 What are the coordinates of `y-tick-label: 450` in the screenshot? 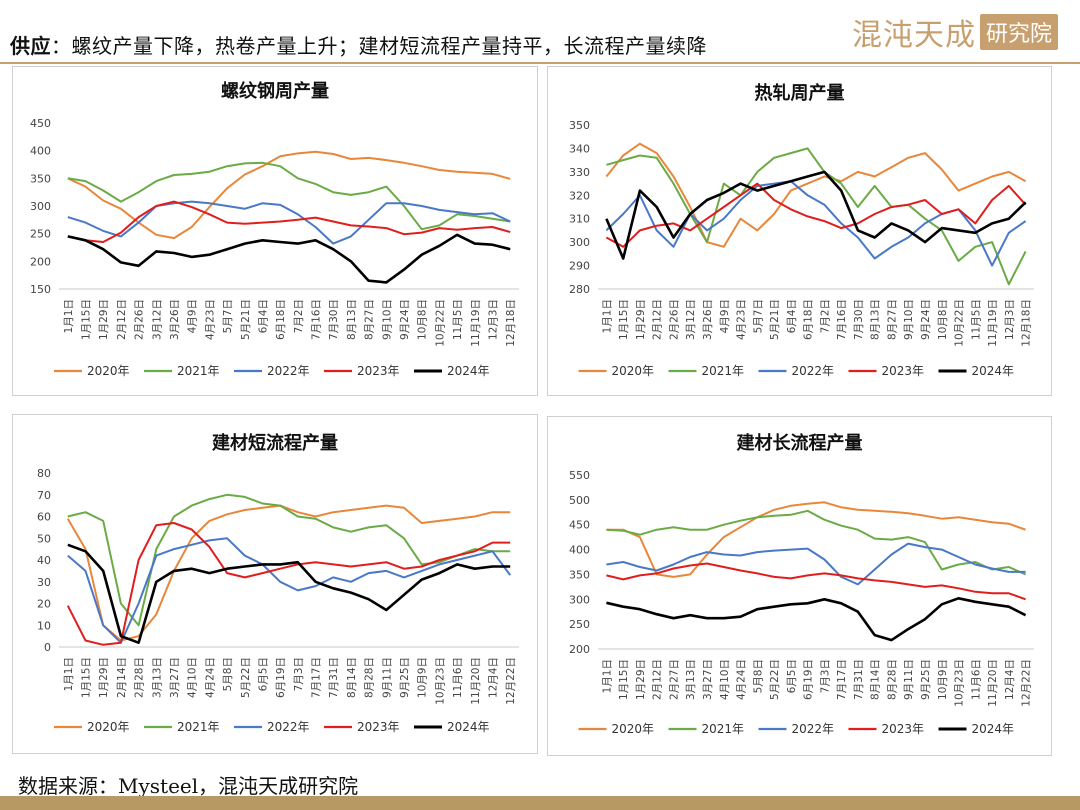 It's located at (40, 123).